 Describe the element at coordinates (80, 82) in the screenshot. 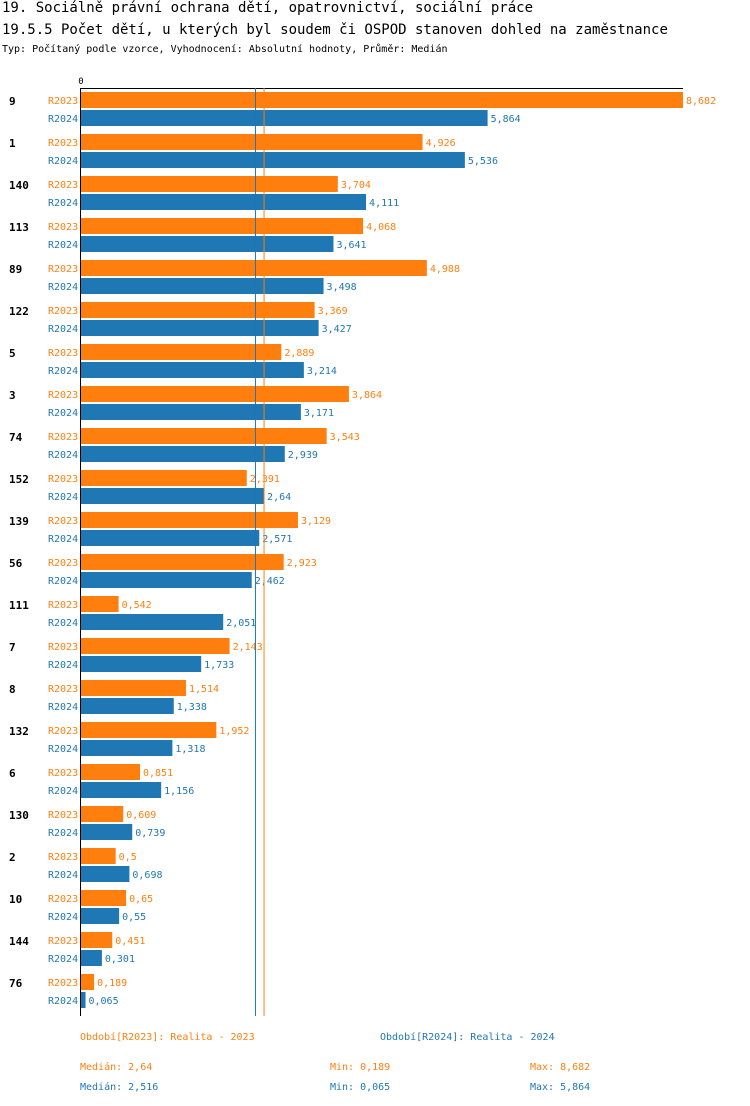

I see `x-tick-label: 0` at that location.